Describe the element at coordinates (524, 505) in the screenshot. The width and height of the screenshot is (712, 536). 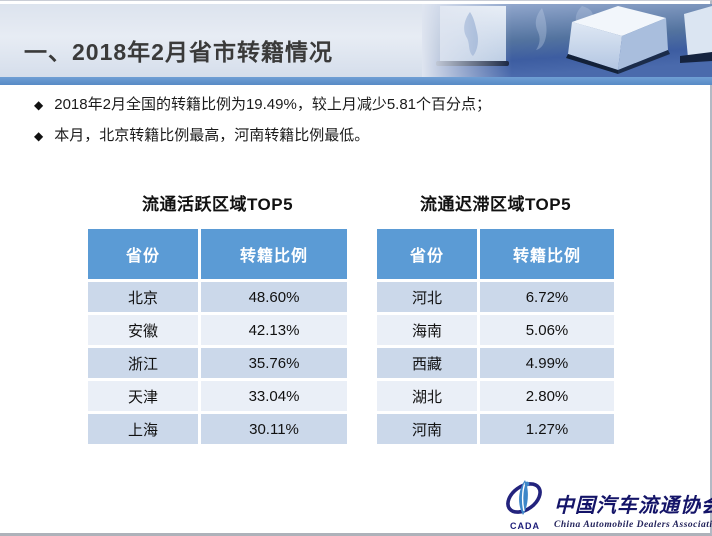
I see `cada-emblem-icon: CADA` at that location.